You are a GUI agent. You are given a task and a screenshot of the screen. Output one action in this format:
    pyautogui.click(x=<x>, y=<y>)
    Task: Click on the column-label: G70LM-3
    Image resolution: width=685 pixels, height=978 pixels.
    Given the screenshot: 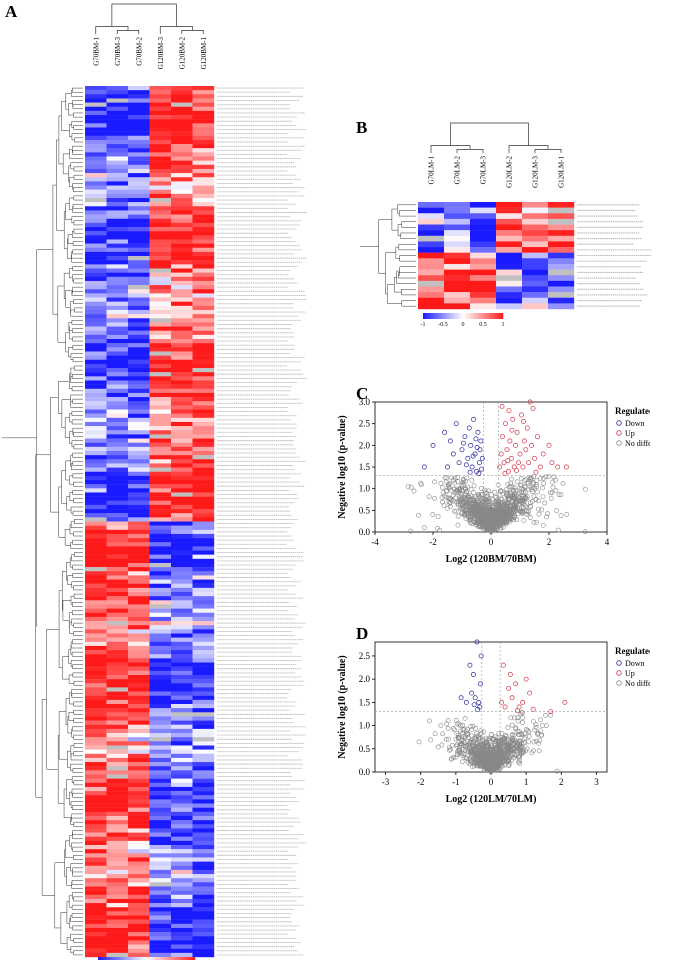 What is the action you would take?
    pyautogui.click(x=484, y=170)
    